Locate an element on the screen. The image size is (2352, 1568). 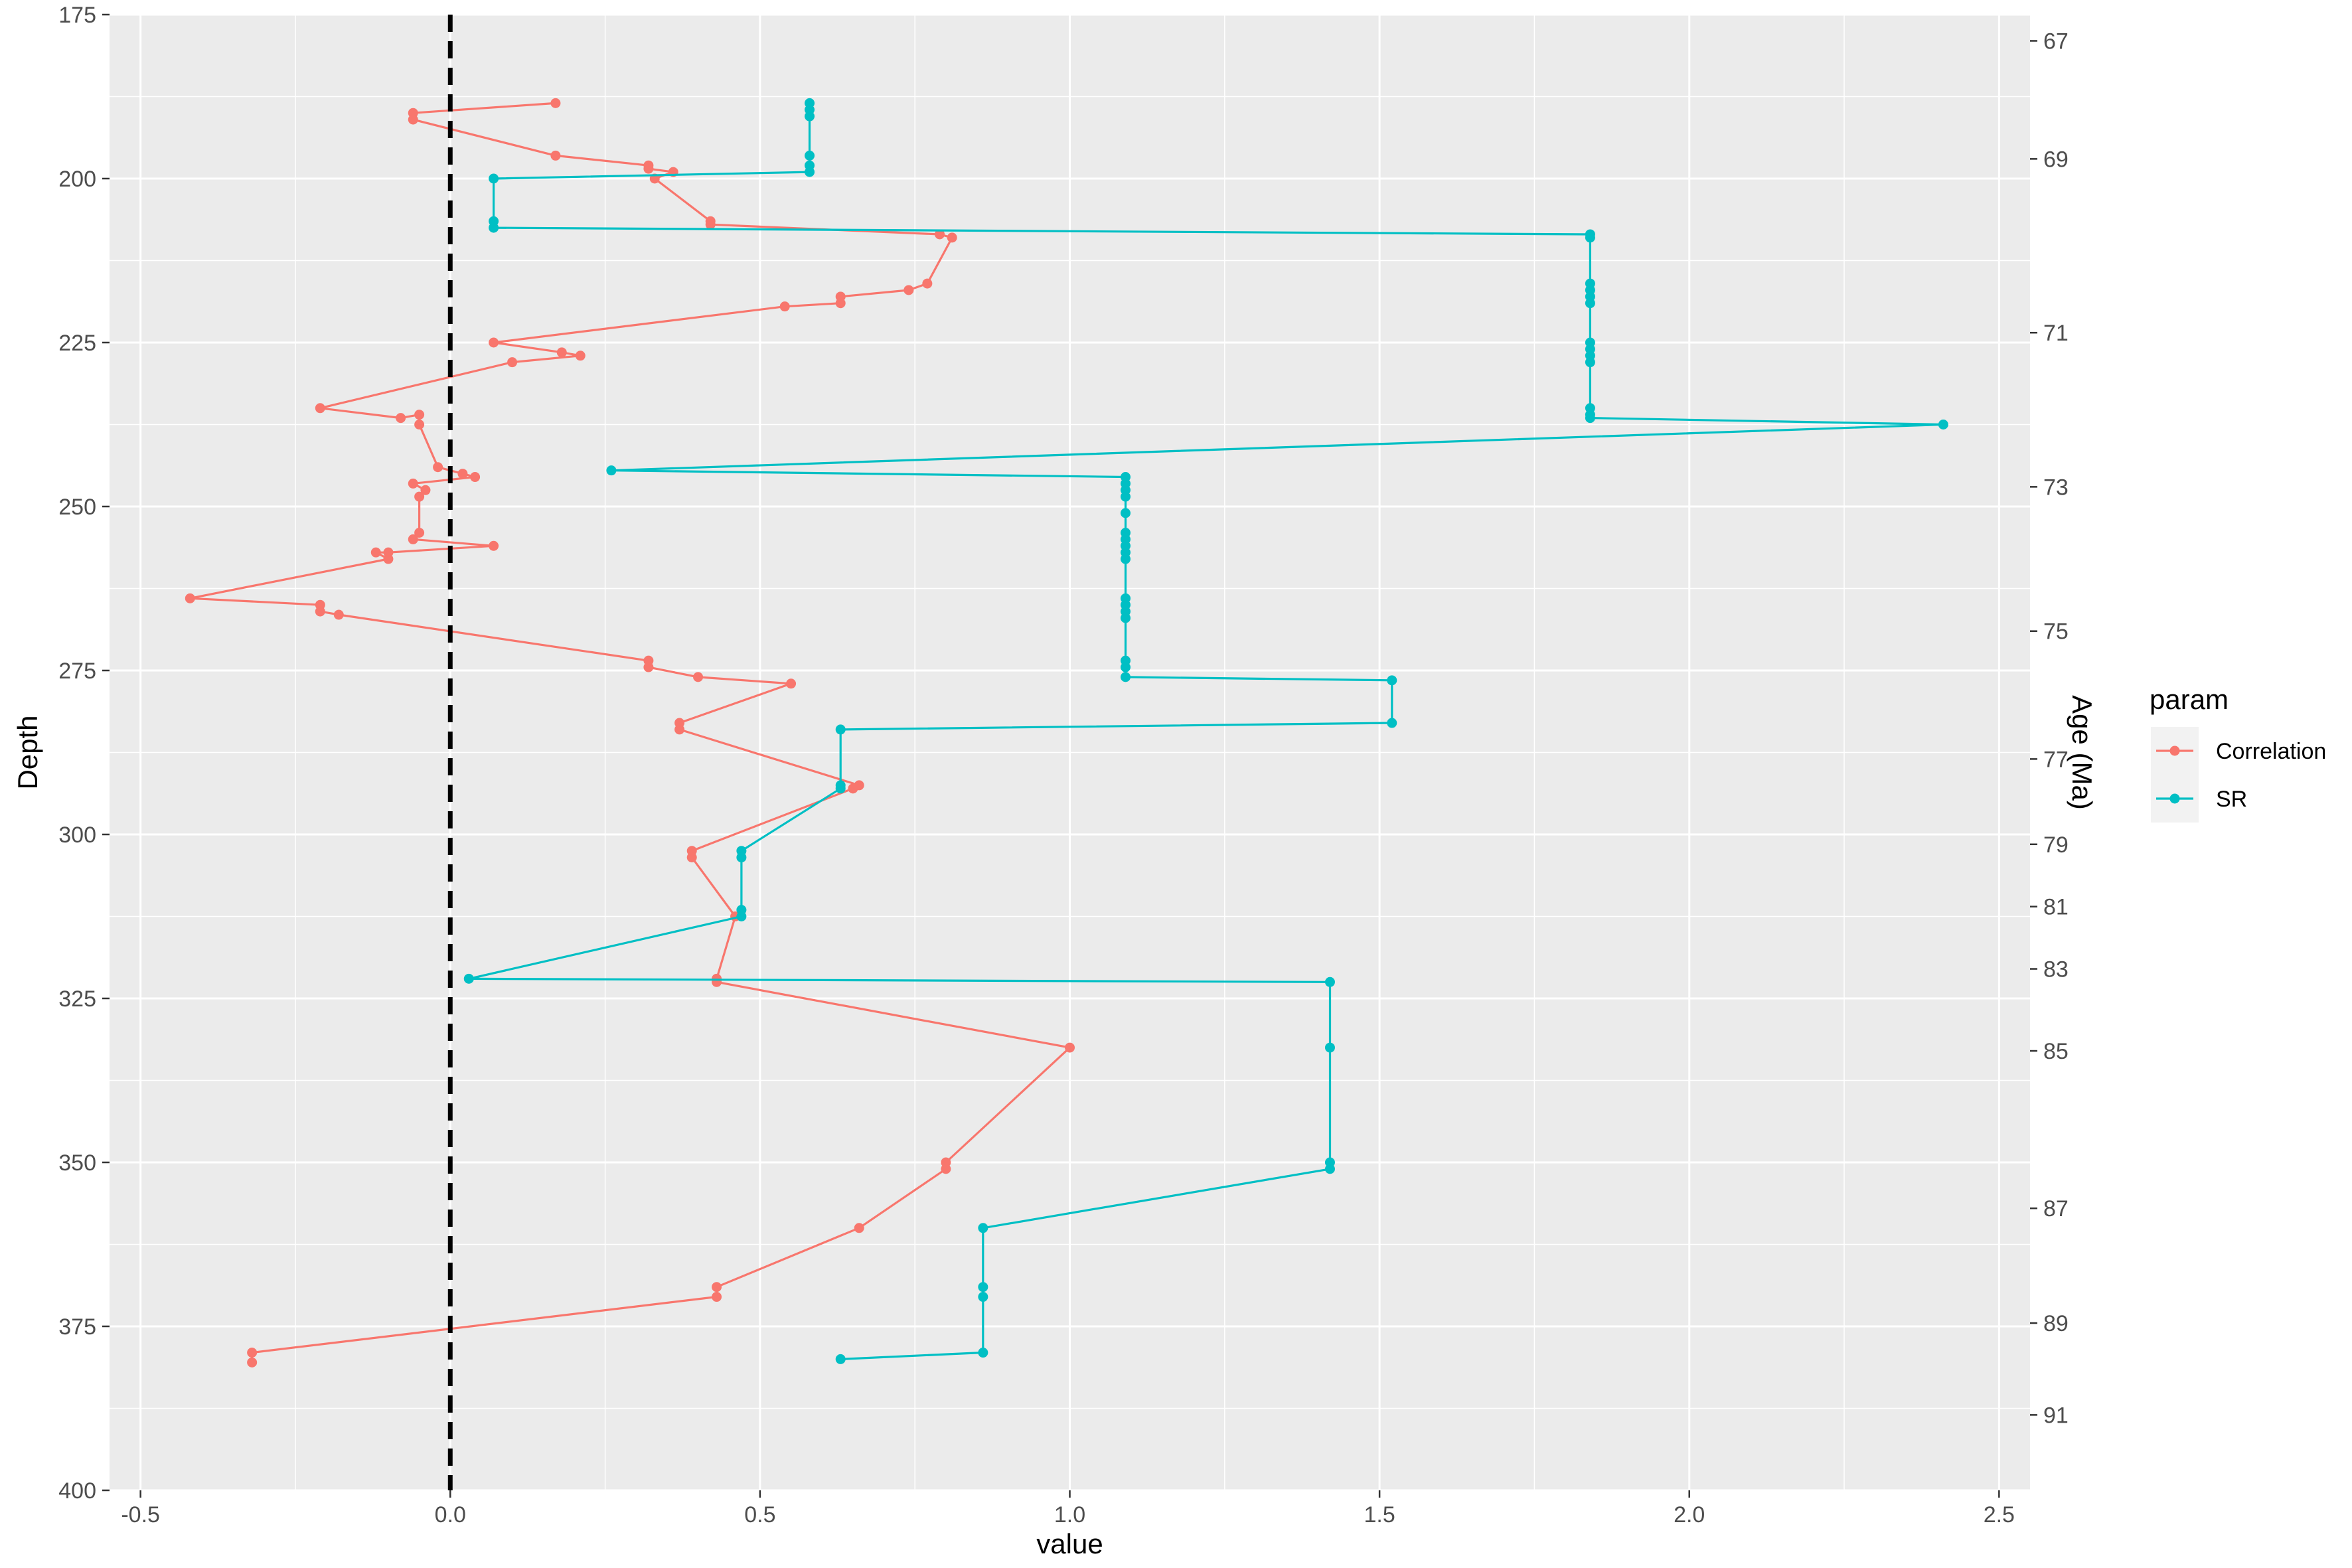
age-tick-label: 71 is located at coordinates (2056, 333).